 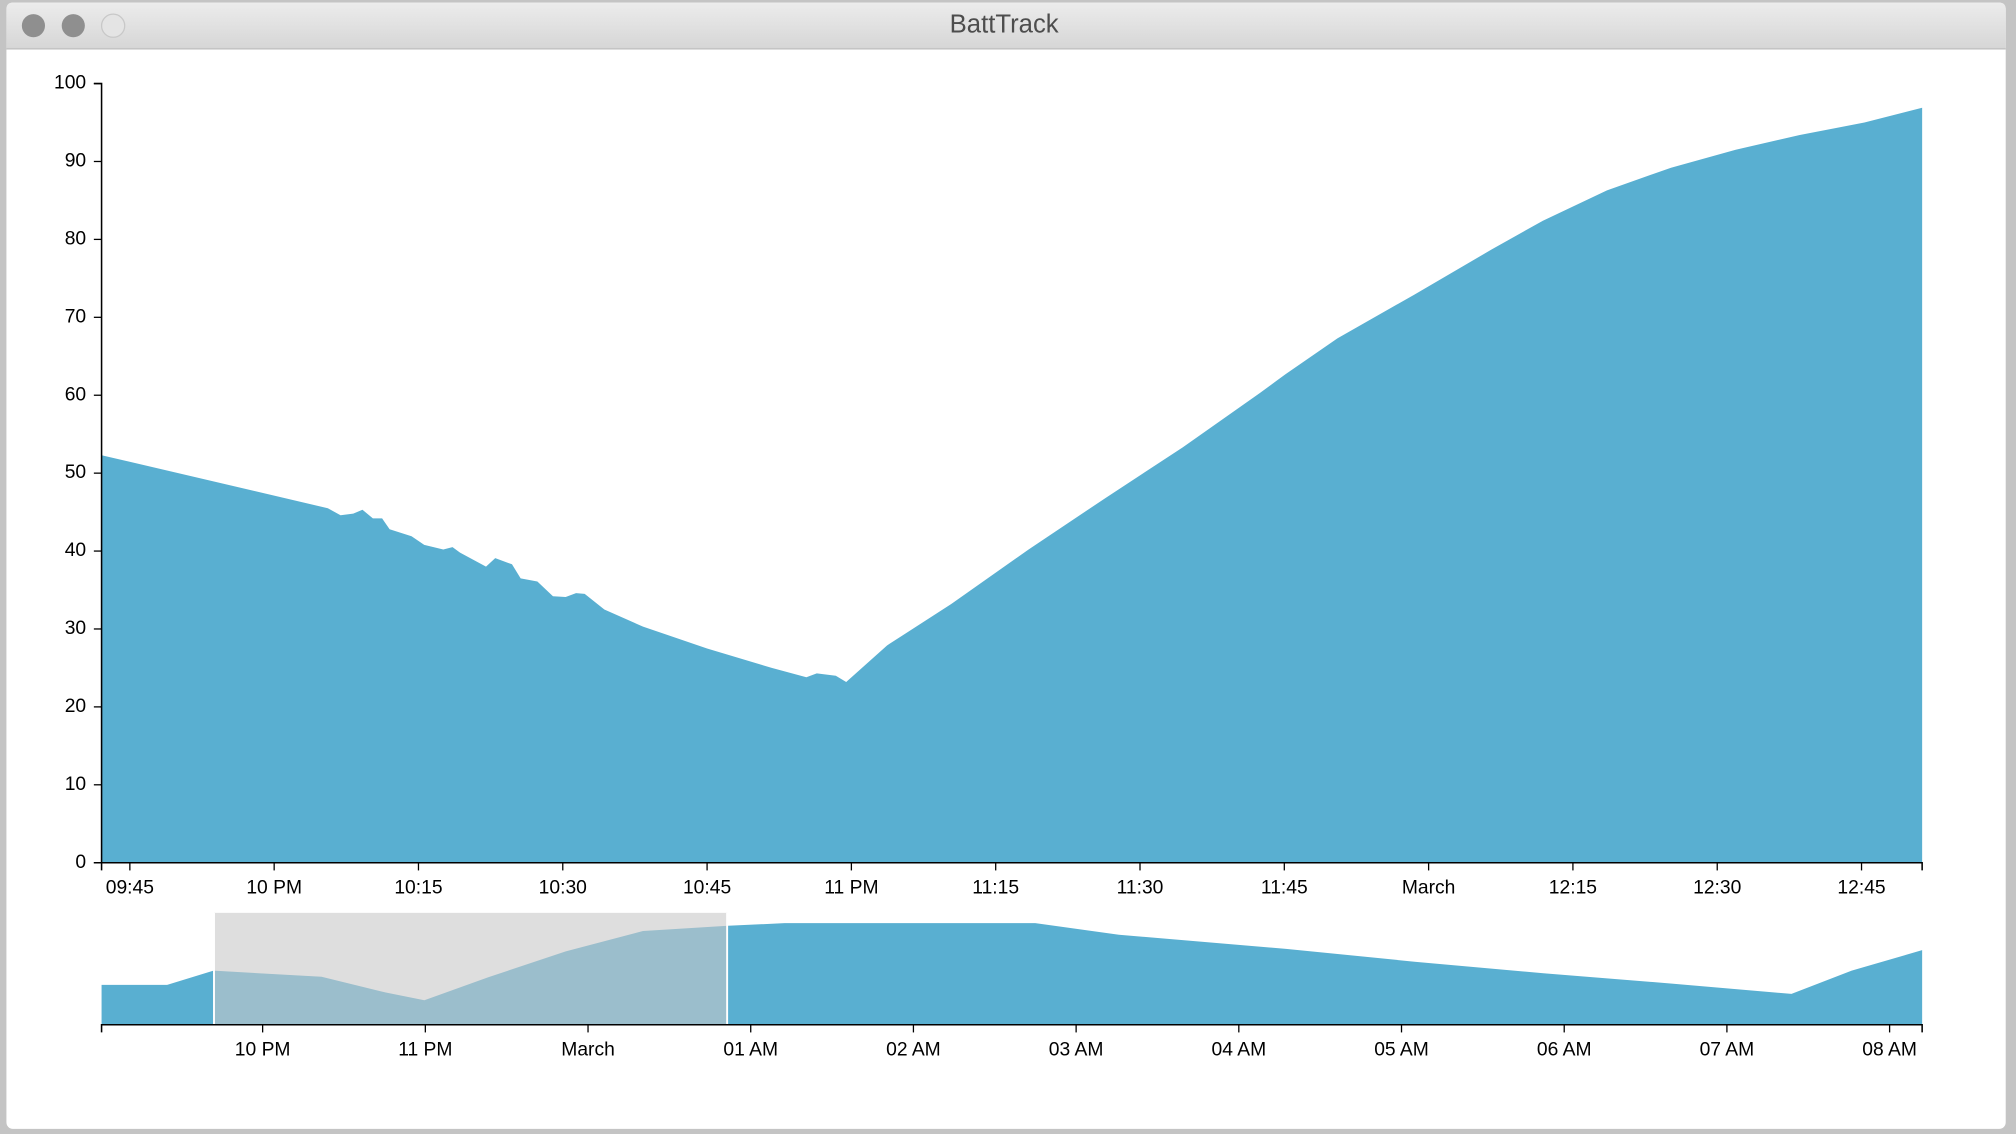 What do you see at coordinates (1140, 888) in the screenshot?
I see `x-tick-label: 11:30` at bounding box center [1140, 888].